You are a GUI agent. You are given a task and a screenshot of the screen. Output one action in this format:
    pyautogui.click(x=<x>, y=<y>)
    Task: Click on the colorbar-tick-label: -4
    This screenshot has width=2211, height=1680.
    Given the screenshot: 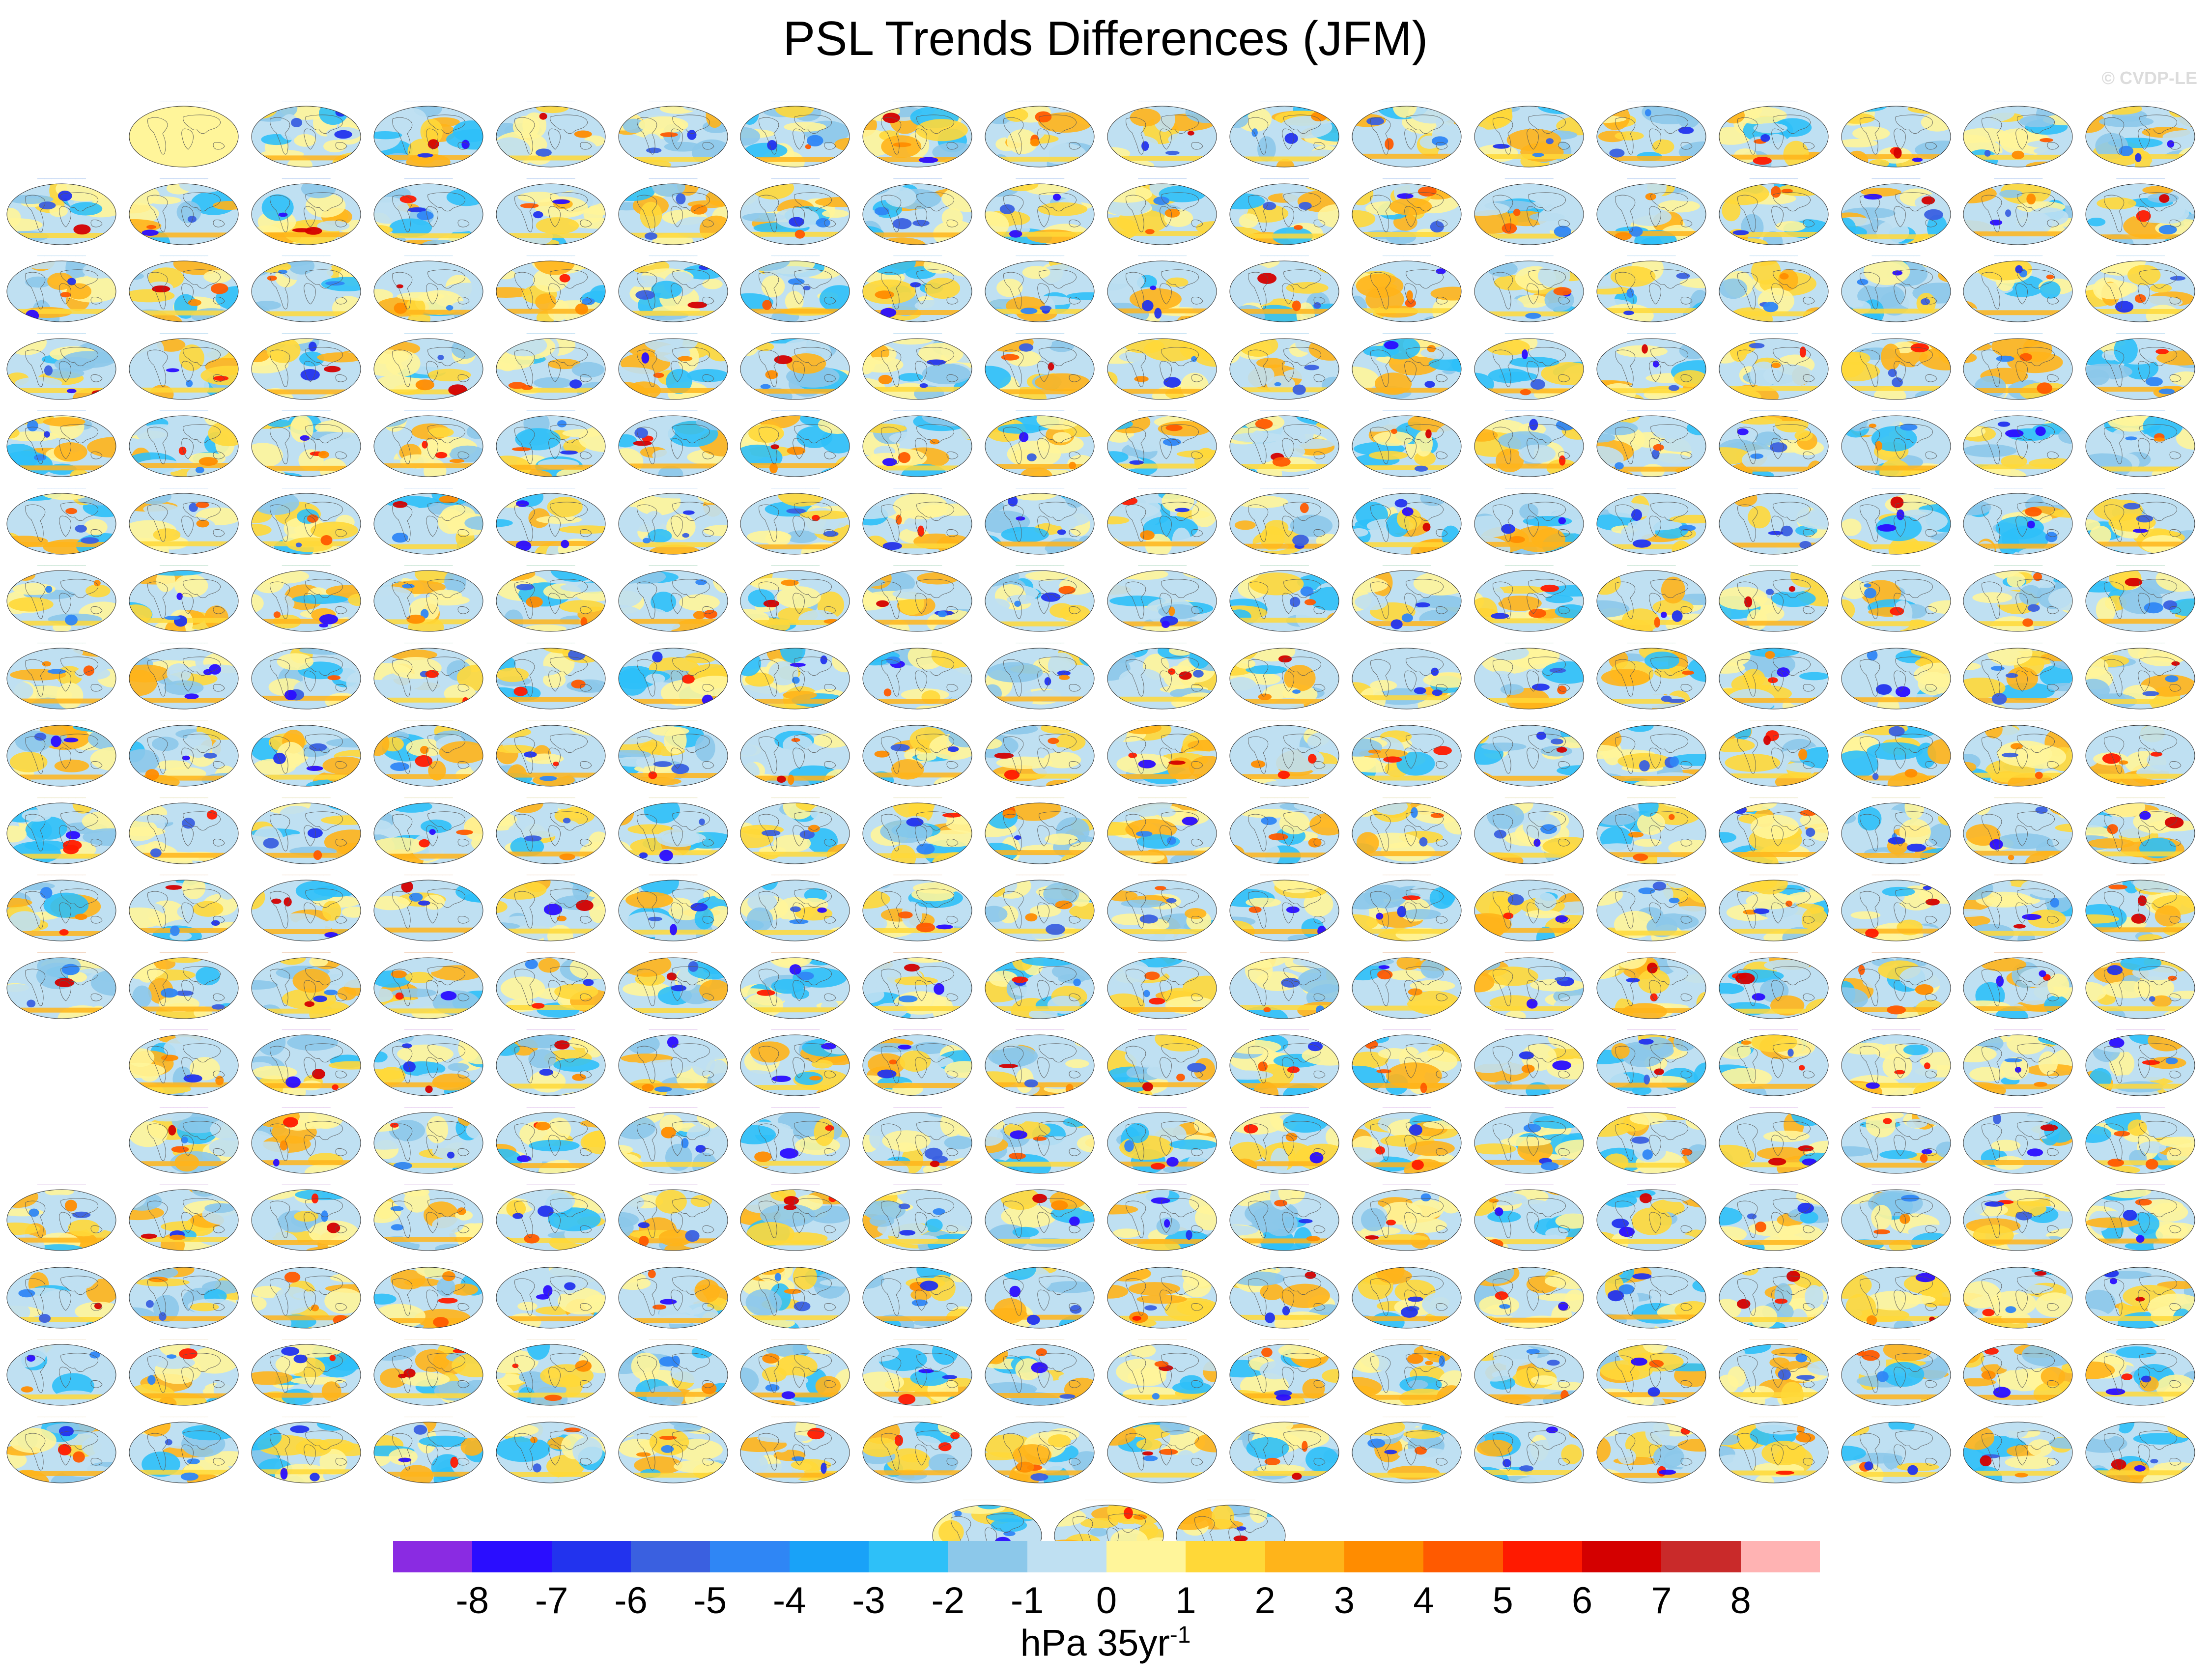 What is the action you would take?
    pyautogui.click(x=789, y=1601)
    